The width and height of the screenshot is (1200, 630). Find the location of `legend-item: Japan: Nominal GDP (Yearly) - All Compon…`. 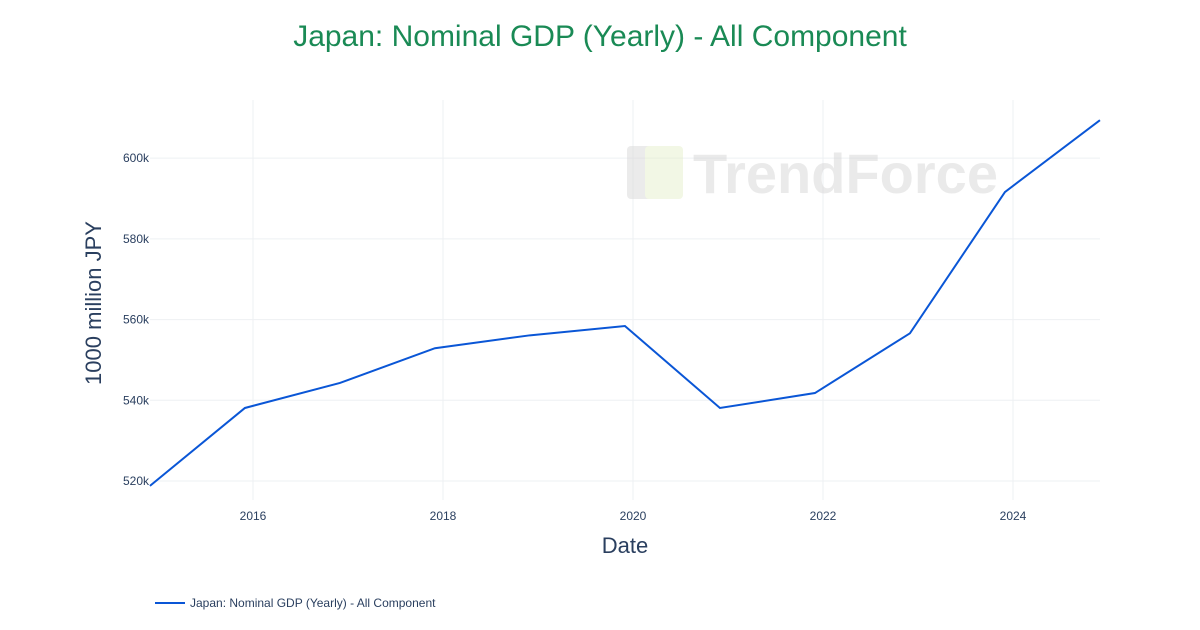

legend-item: Japan: Nominal GDP (Yearly) - All Compon… is located at coordinates (295, 603).